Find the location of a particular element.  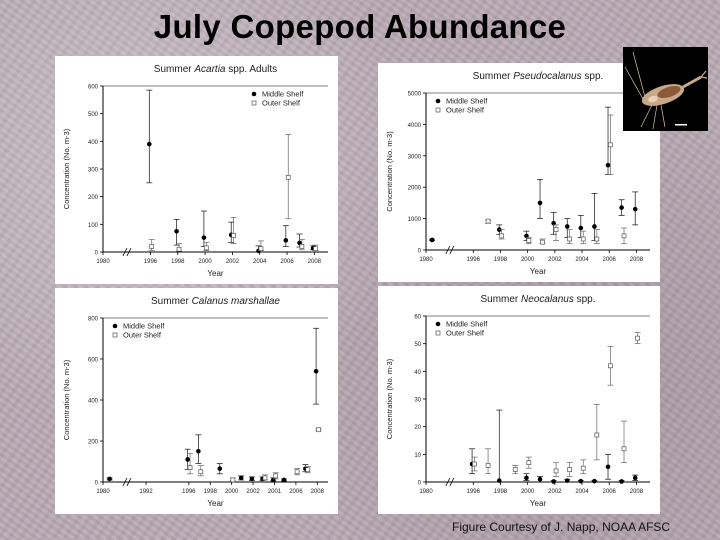

calanus-ytick-label: 800 is located at coordinates (93, 320).